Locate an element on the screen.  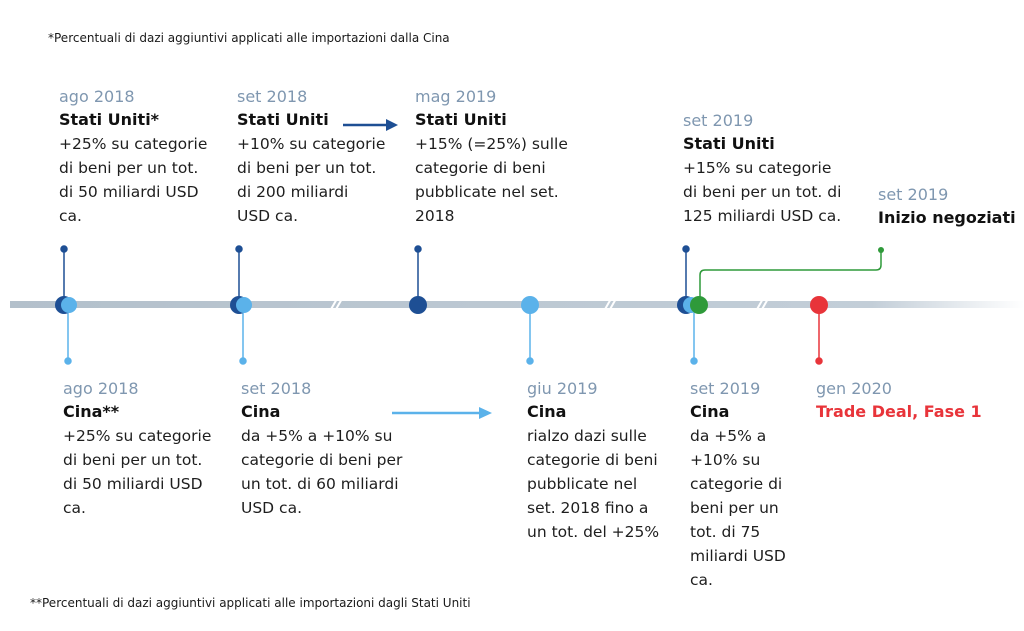
negotiation-connector-cap is located at coordinates (881, 250).